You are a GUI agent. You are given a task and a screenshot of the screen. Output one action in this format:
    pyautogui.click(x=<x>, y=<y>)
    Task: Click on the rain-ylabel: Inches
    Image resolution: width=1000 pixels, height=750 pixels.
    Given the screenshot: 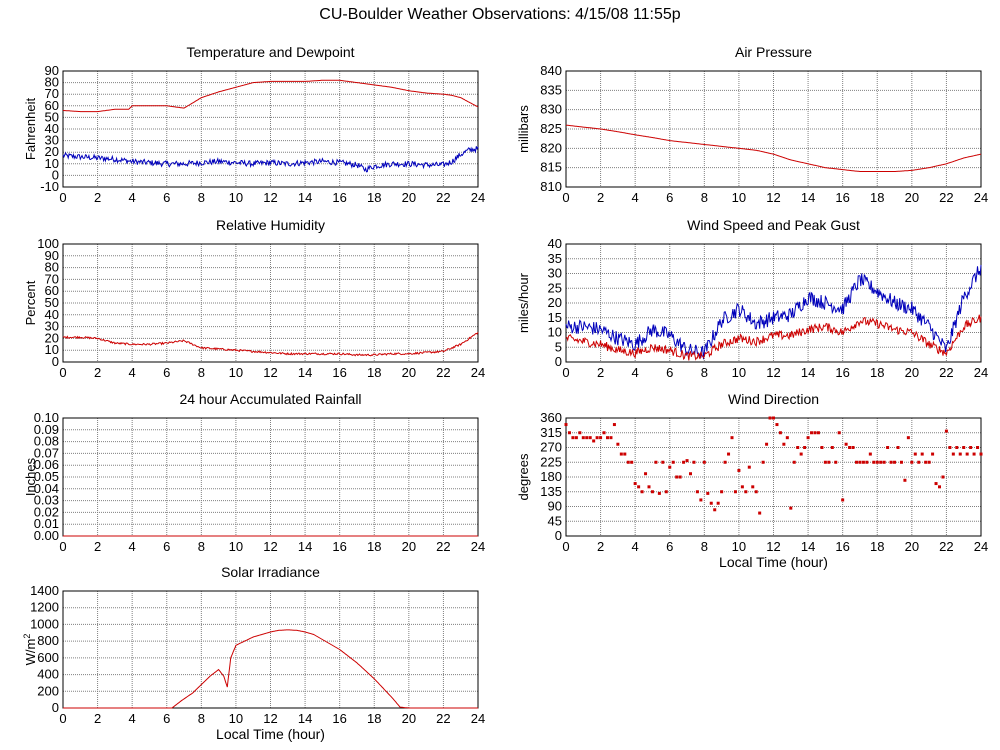 What is the action you would take?
    pyautogui.click(x=30, y=476)
    